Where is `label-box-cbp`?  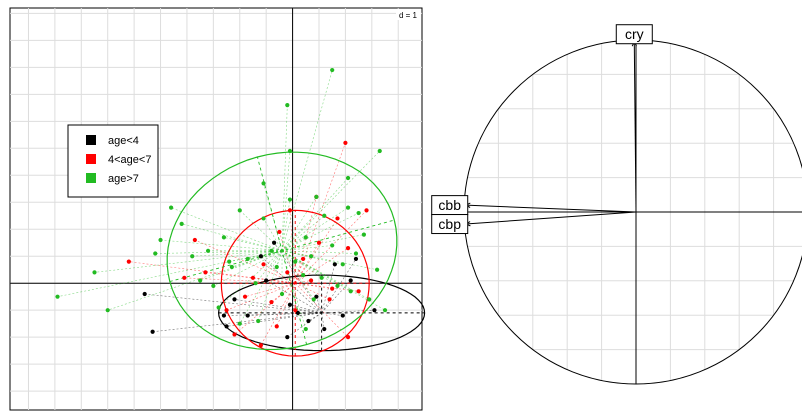
label-box-cbp is located at coordinates (450, 224).